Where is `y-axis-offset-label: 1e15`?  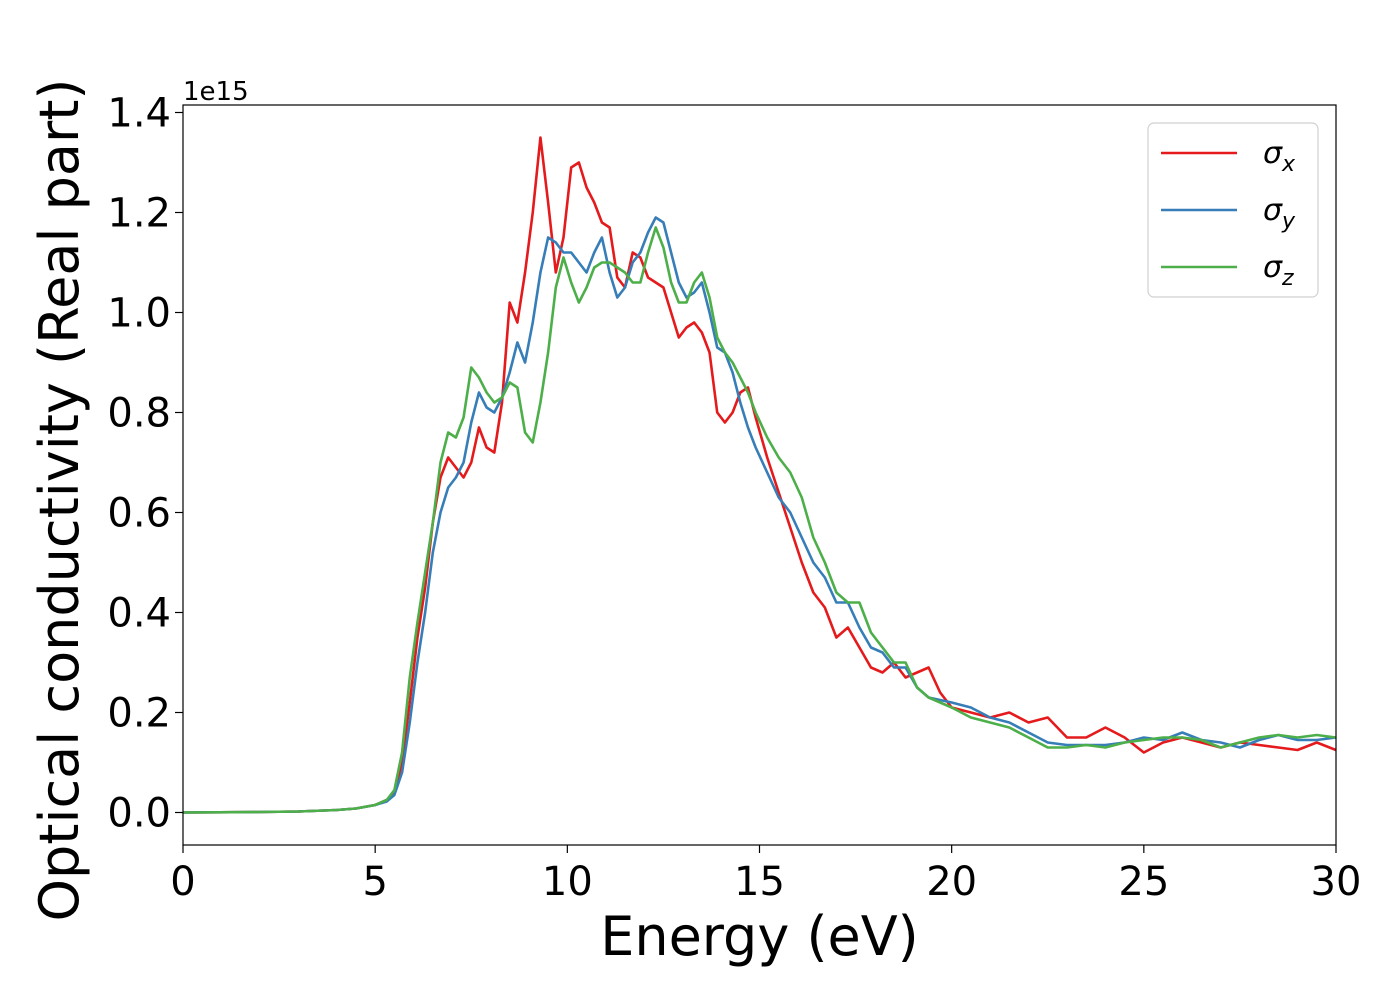 y-axis-offset-label: 1e15 is located at coordinates (216, 92).